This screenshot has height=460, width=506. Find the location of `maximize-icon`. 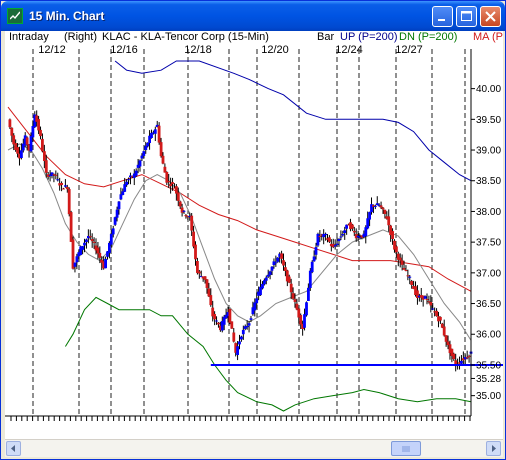

maximize-icon is located at coordinates (466, 16).